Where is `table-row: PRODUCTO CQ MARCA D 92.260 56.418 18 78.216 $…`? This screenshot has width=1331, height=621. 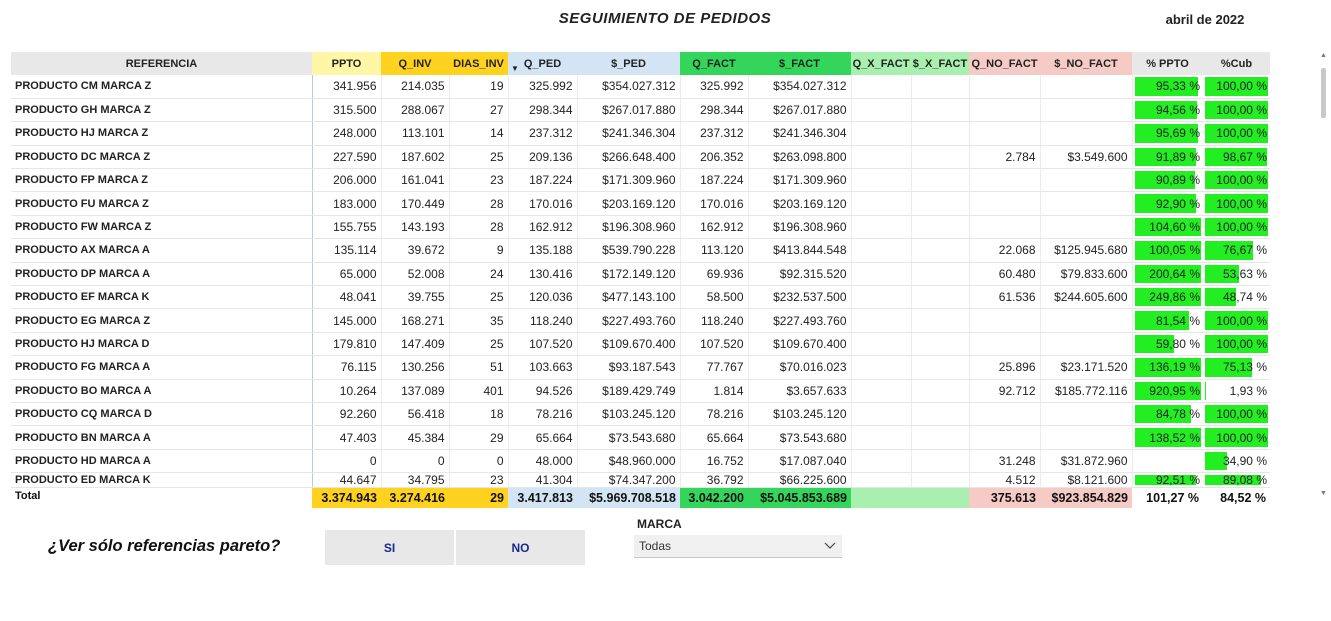 table-row: PRODUCTO CQ MARCA D 92.260 56.418 18 78.216 $… is located at coordinates (640, 414).